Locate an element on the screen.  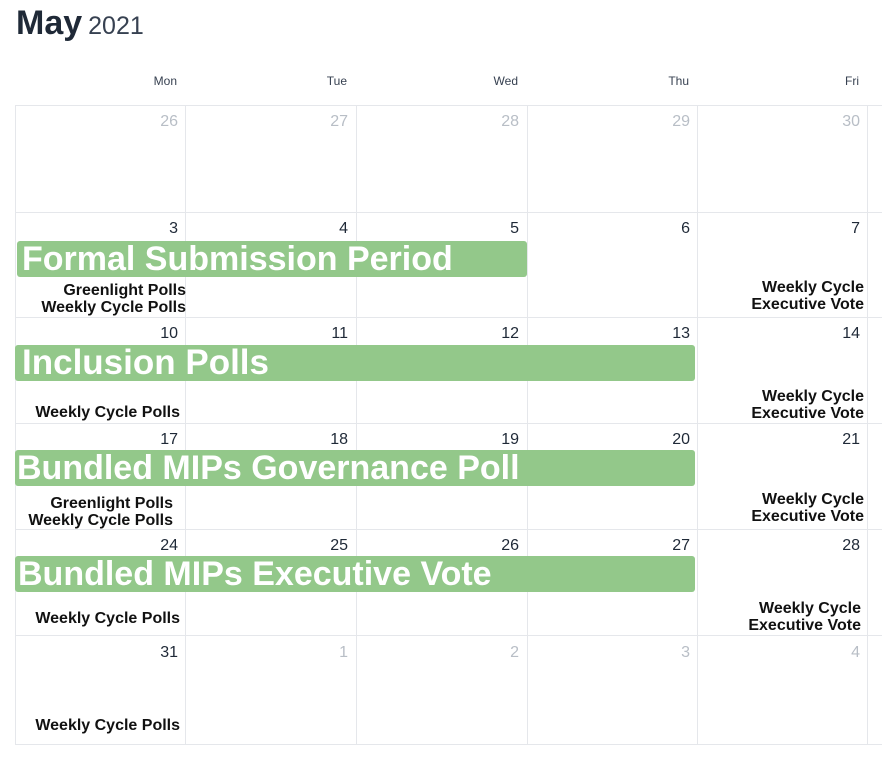
weekday-fri: Fri is located at coordinates (852, 81).